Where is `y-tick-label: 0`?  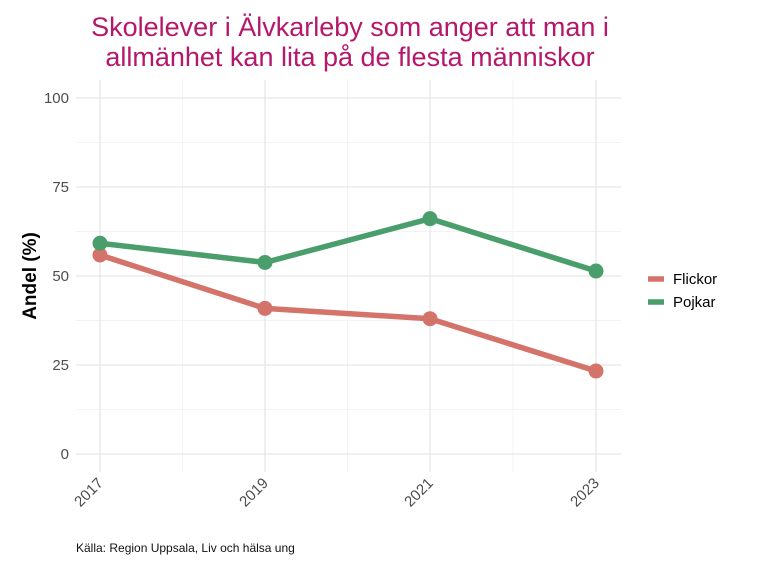 y-tick-label: 0 is located at coordinates (65, 454).